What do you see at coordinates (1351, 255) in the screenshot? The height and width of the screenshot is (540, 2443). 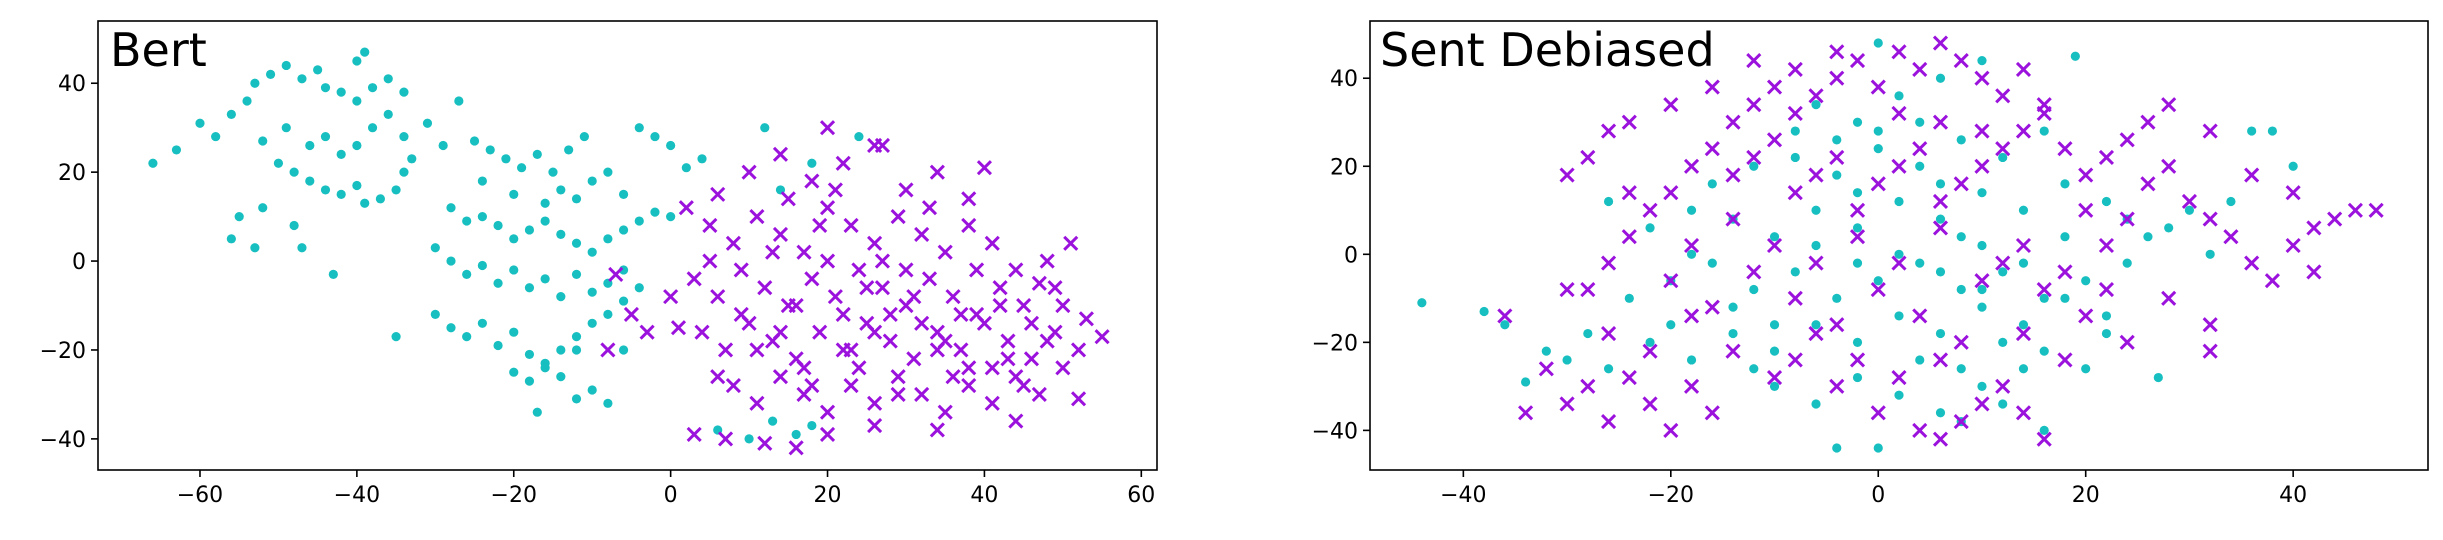 I see `y-tick-label: 0` at bounding box center [1351, 255].